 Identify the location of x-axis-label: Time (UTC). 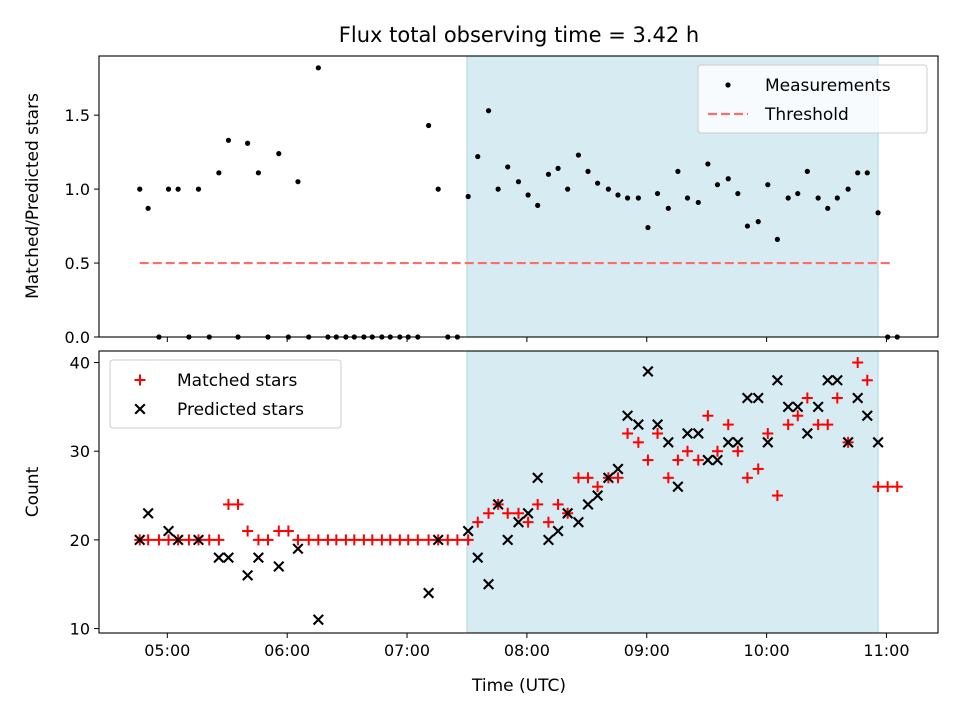
(518, 686).